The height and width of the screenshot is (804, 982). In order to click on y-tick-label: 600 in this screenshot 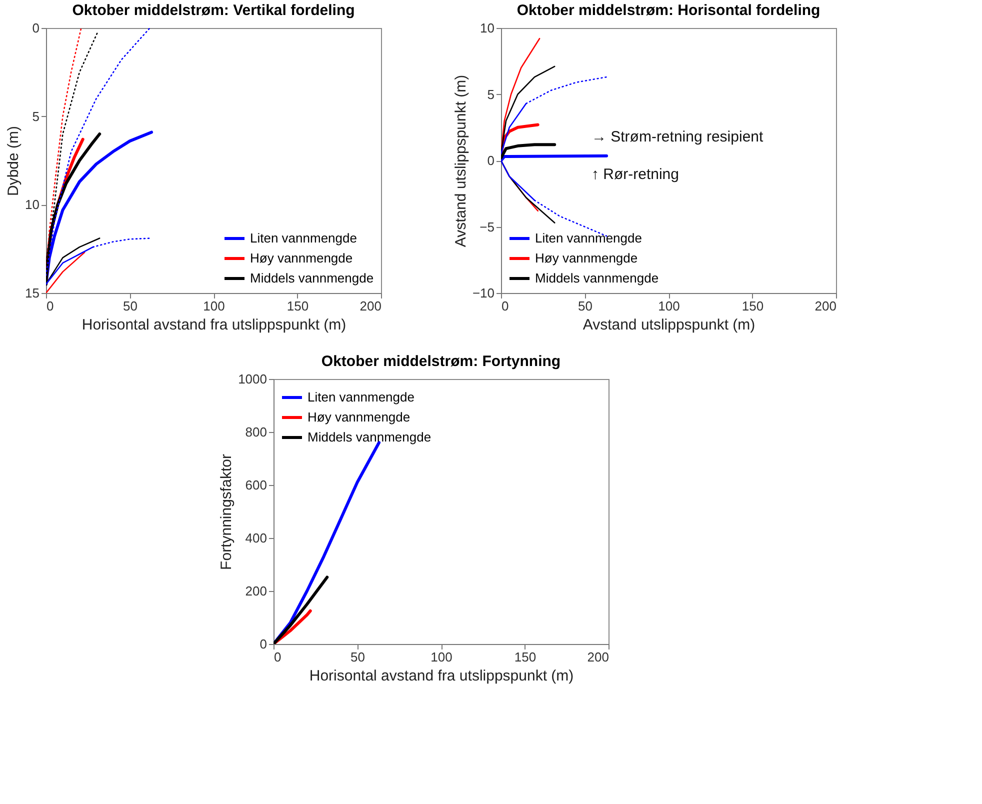, I will do `click(256, 485)`.